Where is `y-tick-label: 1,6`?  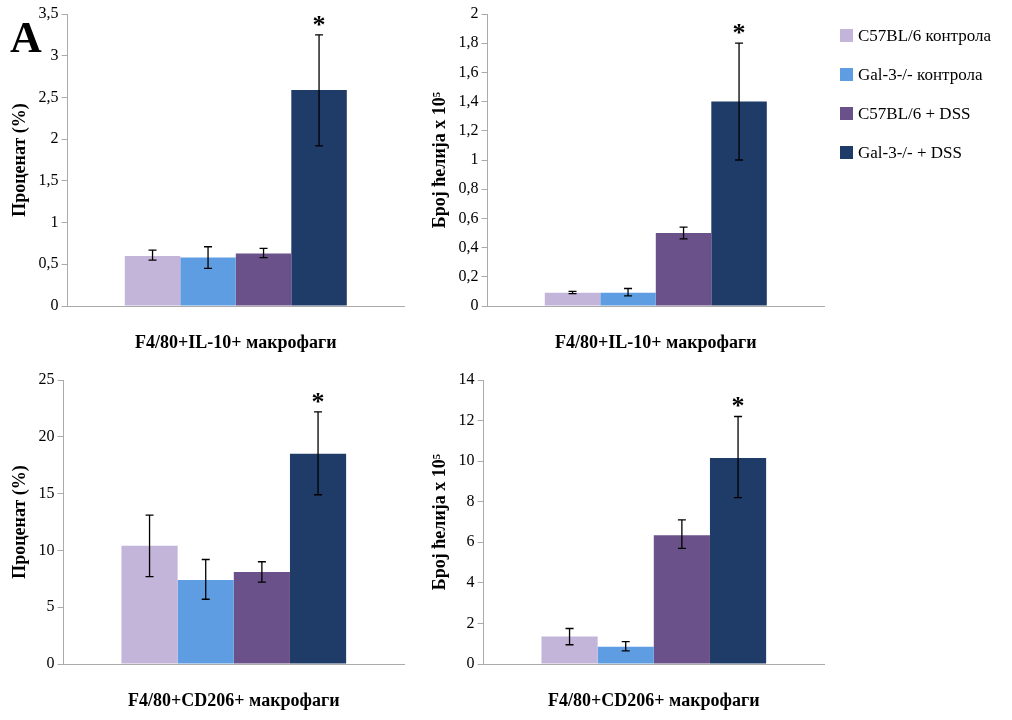 y-tick-label: 1,6 is located at coordinates (468, 71).